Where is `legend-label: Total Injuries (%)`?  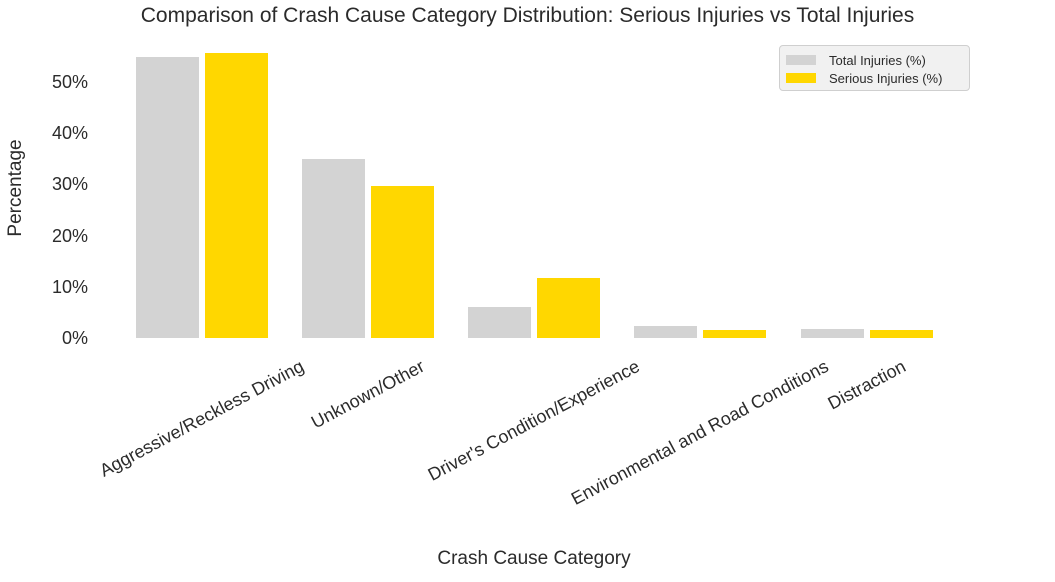 legend-label: Total Injuries (%) is located at coordinates (877, 60).